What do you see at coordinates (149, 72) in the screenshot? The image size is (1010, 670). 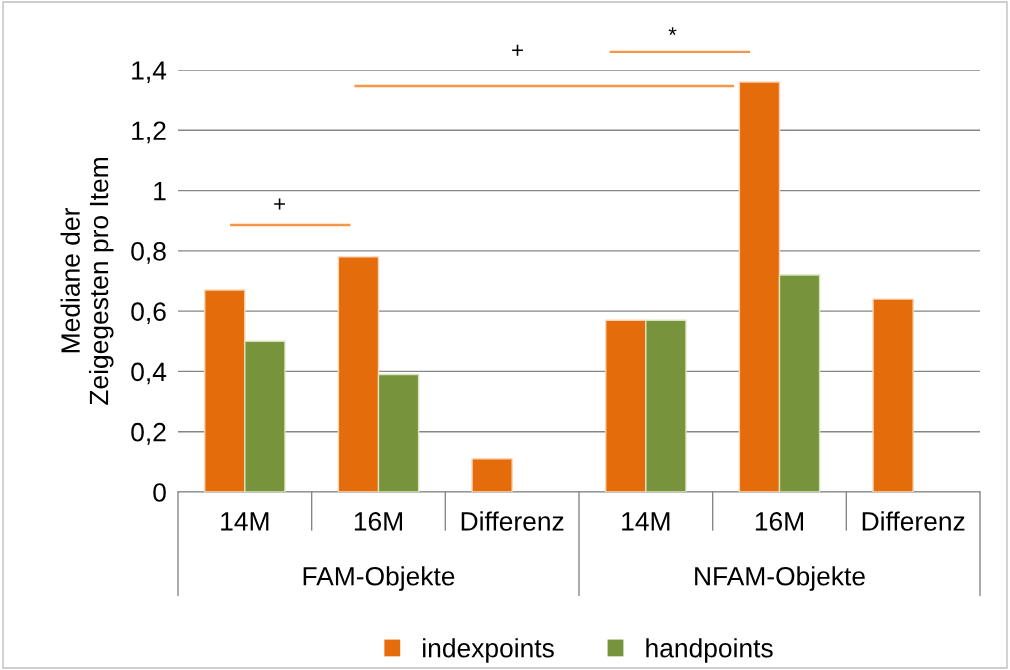 I see `y-tick-label: 1,4` at bounding box center [149, 72].